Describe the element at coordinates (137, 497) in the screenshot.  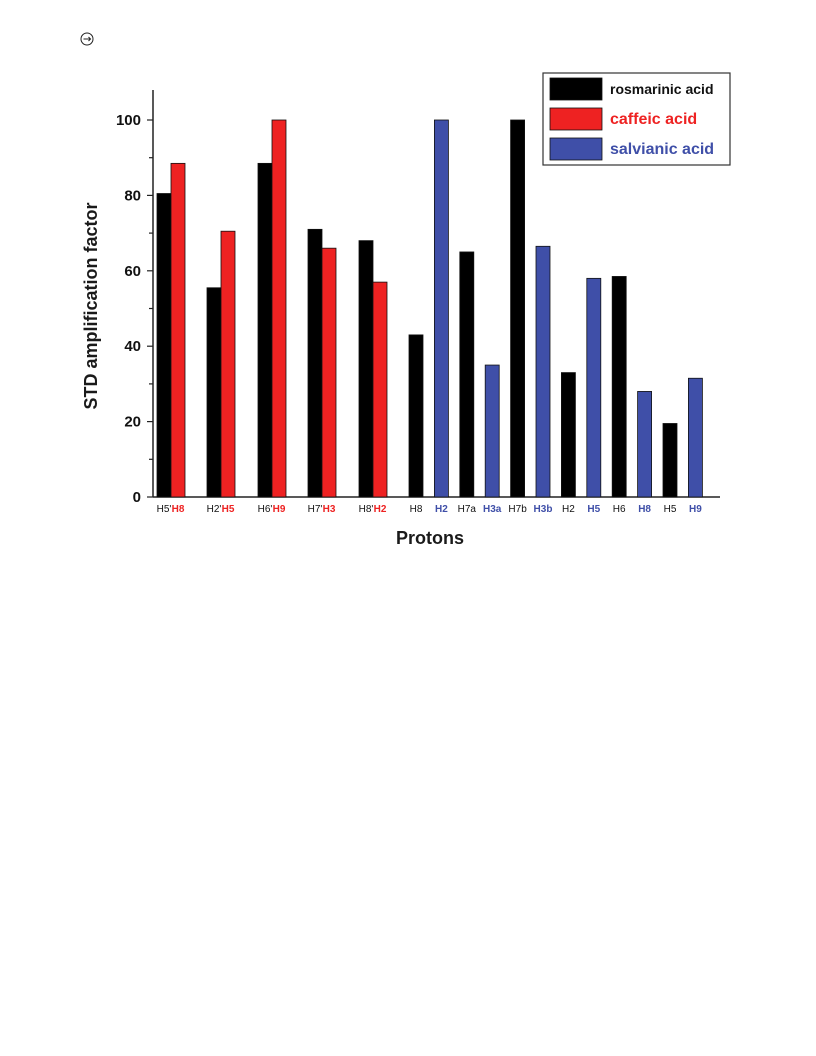
I see `y-tick-label: 0` at that location.